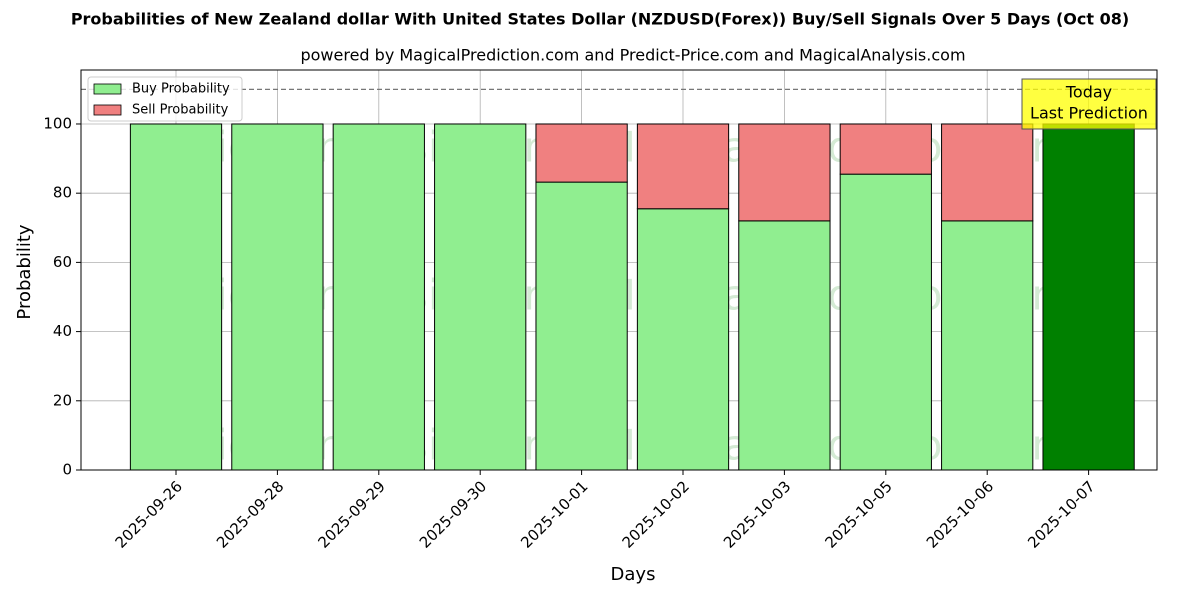  What do you see at coordinates (633, 574) in the screenshot?
I see `x-axis-label: Days` at bounding box center [633, 574].